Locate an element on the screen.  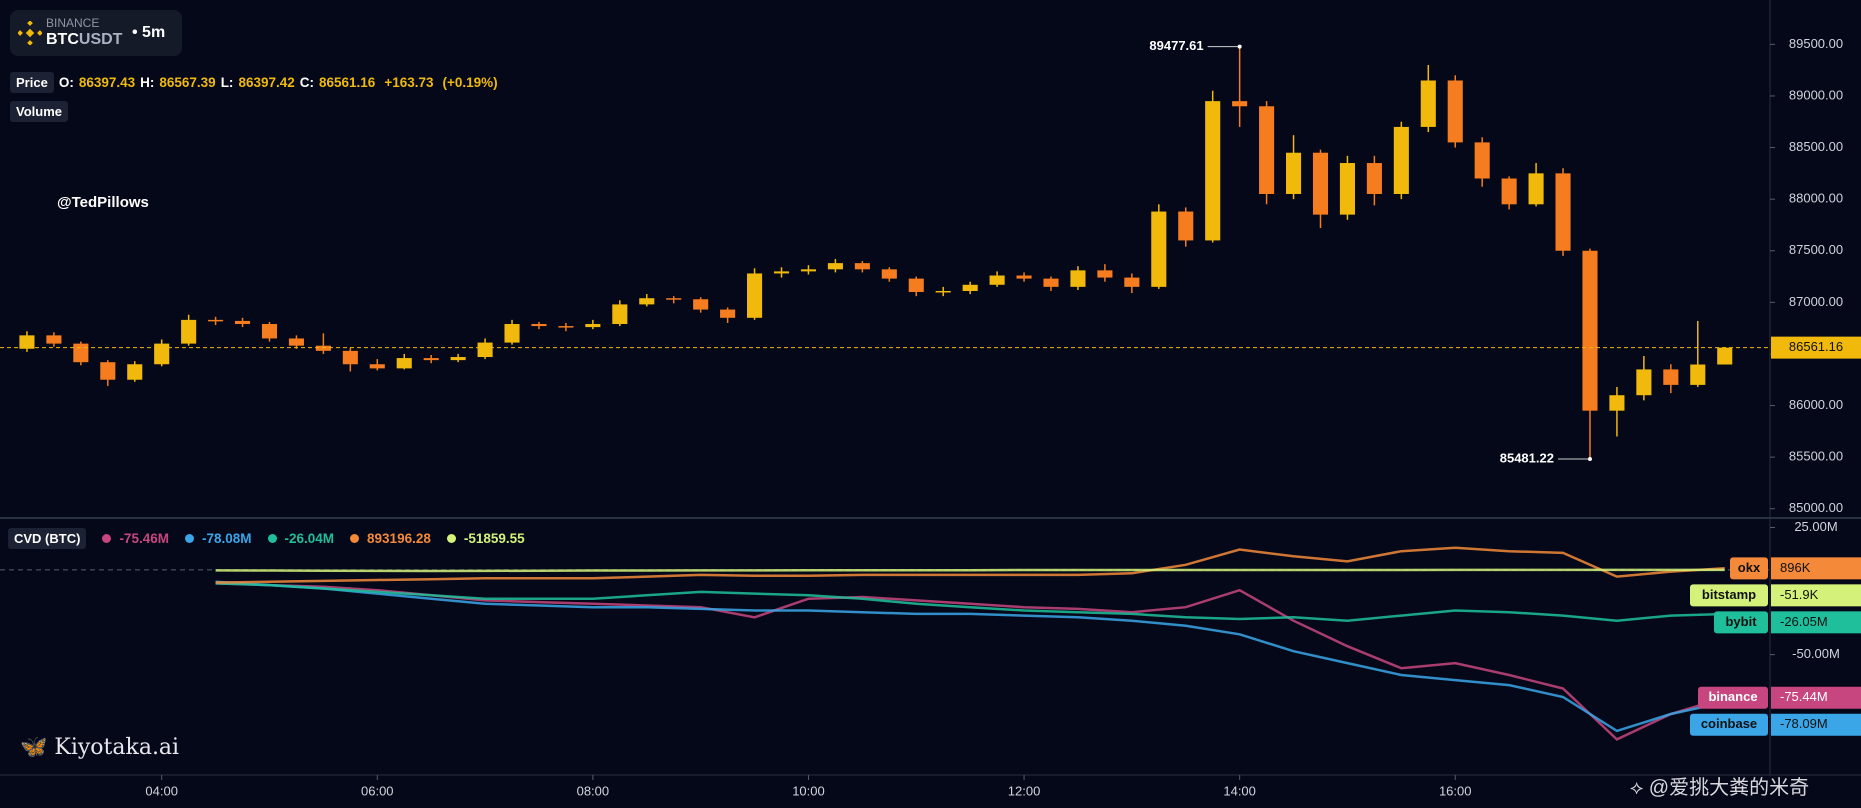
exchange-name: BINANCE is located at coordinates (73, 23).